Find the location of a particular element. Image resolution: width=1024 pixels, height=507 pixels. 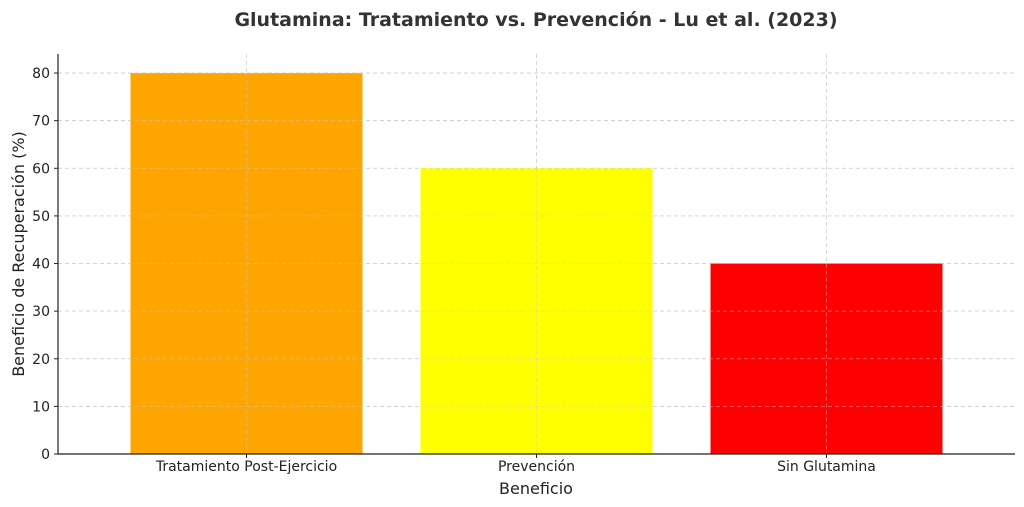

x-axis-label: Beneficio is located at coordinates (536, 488).